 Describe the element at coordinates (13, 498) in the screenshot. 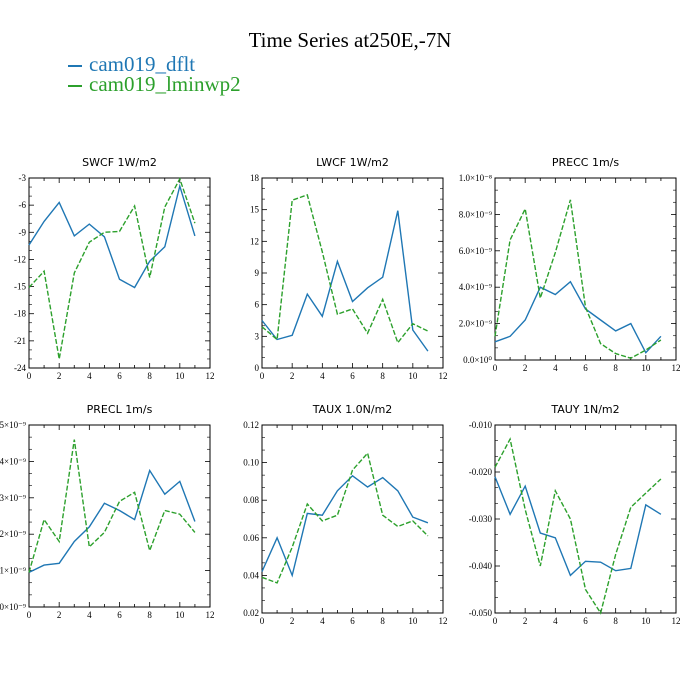

I see `y-tick-label: 3×10⁻⁹` at that location.